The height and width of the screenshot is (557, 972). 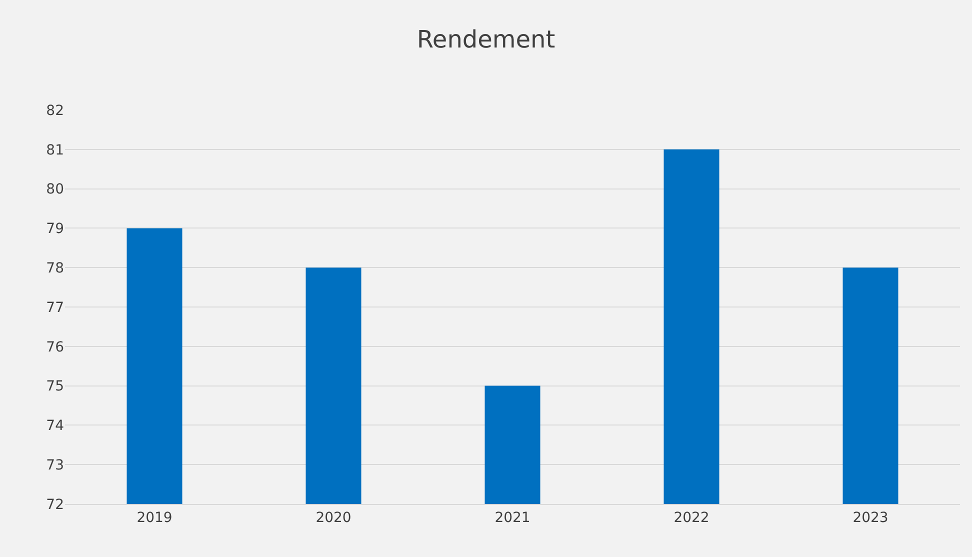 What do you see at coordinates (55, 466) in the screenshot?
I see `y-tick-label: 73` at bounding box center [55, 466].